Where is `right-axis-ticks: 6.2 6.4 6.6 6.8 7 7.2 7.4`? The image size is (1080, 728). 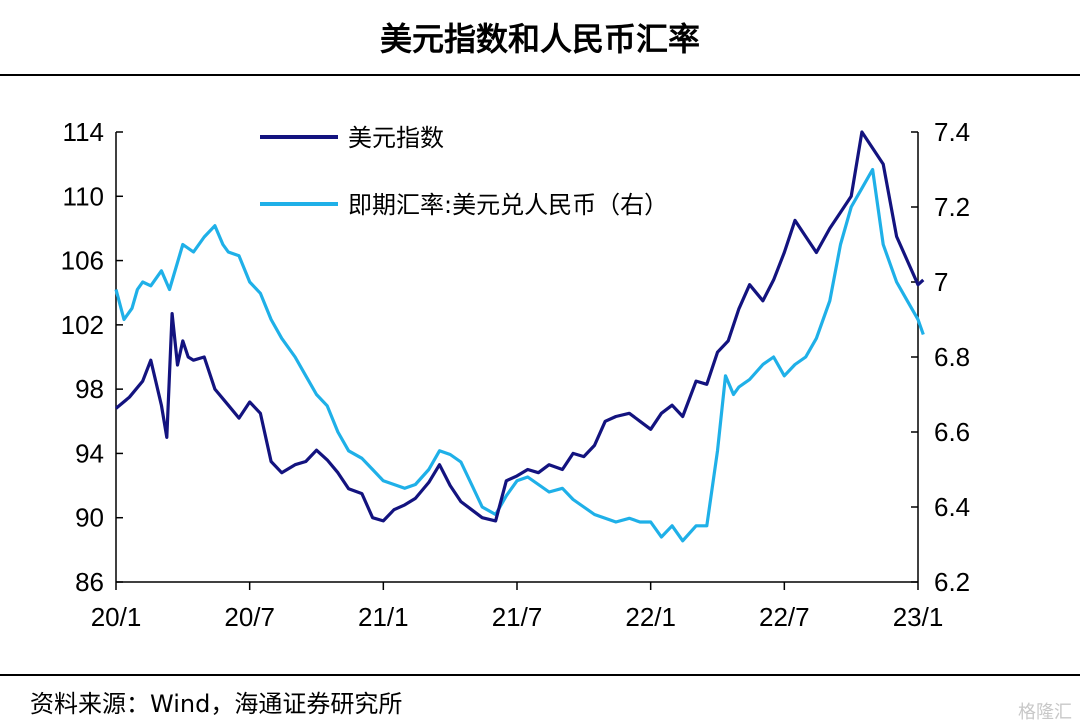
right-axis-ticks: 6.2 6.4 6.6 6.8 7 7.2 7.4 is located at coordinates (940, 357).